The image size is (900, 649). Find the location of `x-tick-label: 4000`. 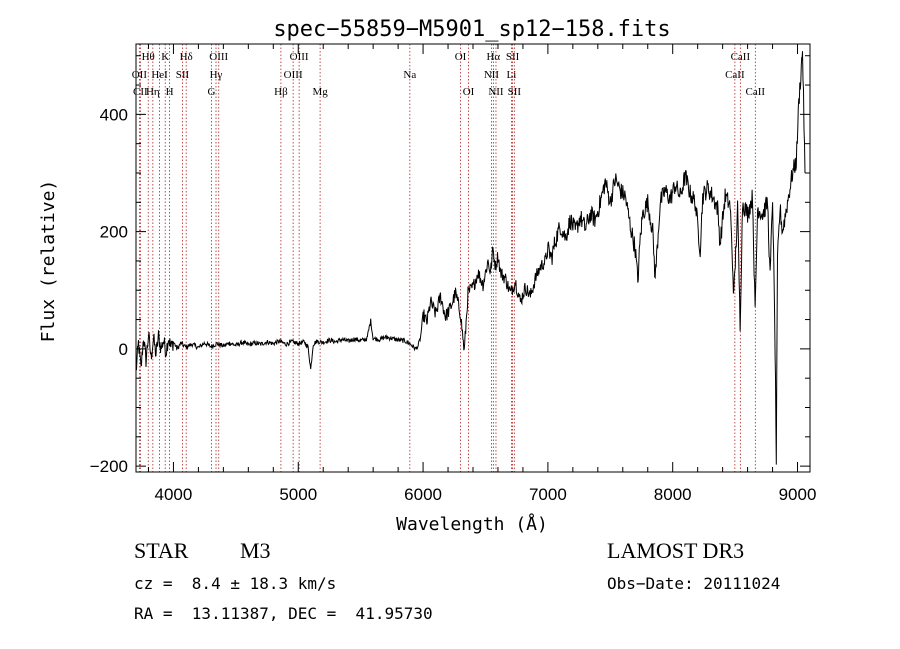

x-tick-label: 4000 is located at coordinates (174, 494).